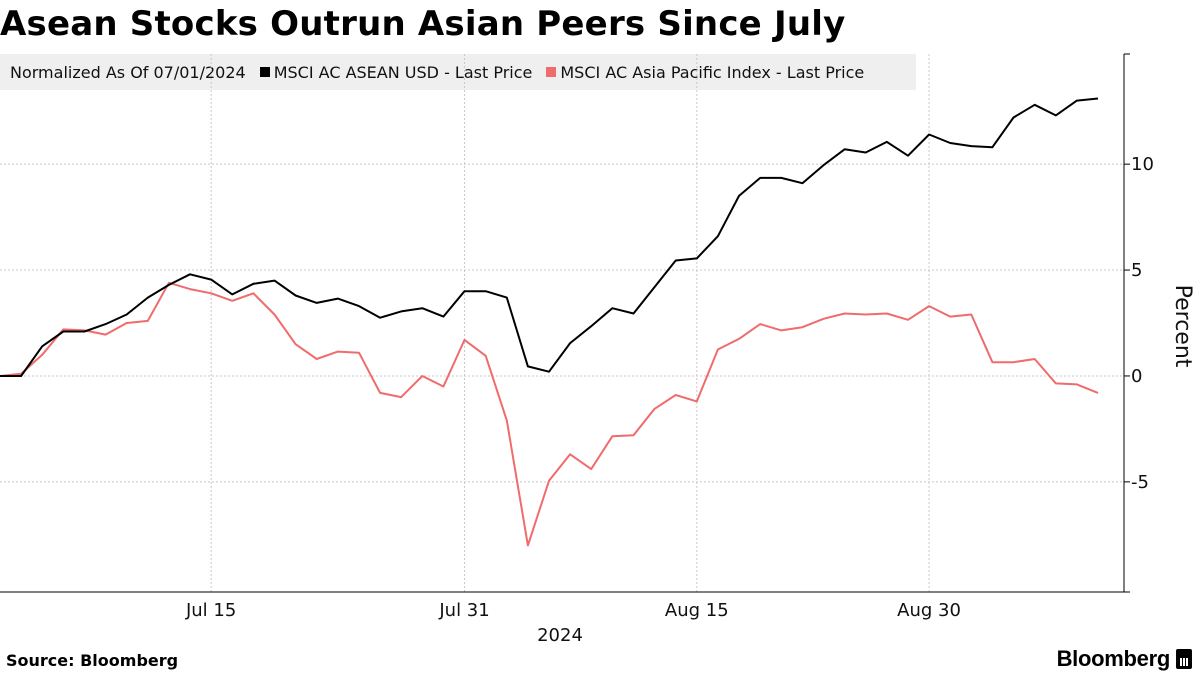  What do you see at coordinates (1136, 376) in the screenshot?
I see `y-tick-label: 0` at bounding box center [1136, 376].